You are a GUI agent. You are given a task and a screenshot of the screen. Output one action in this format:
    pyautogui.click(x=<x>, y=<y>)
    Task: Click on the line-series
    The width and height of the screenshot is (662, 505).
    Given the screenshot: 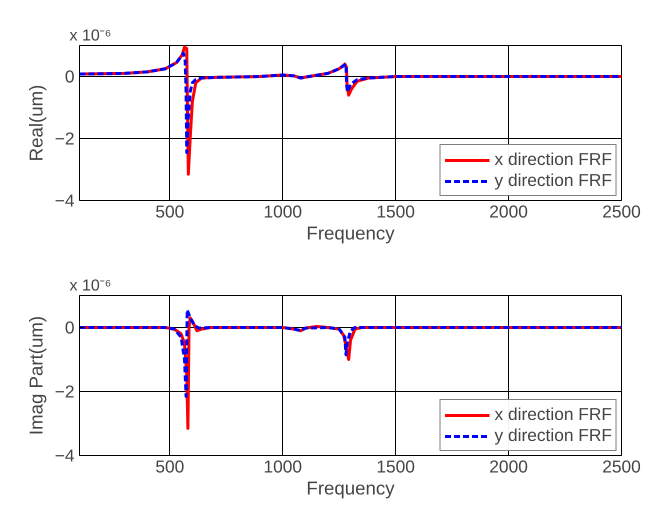 What is the action you would take?
    pyautogui.click(x=351, y=353)
    